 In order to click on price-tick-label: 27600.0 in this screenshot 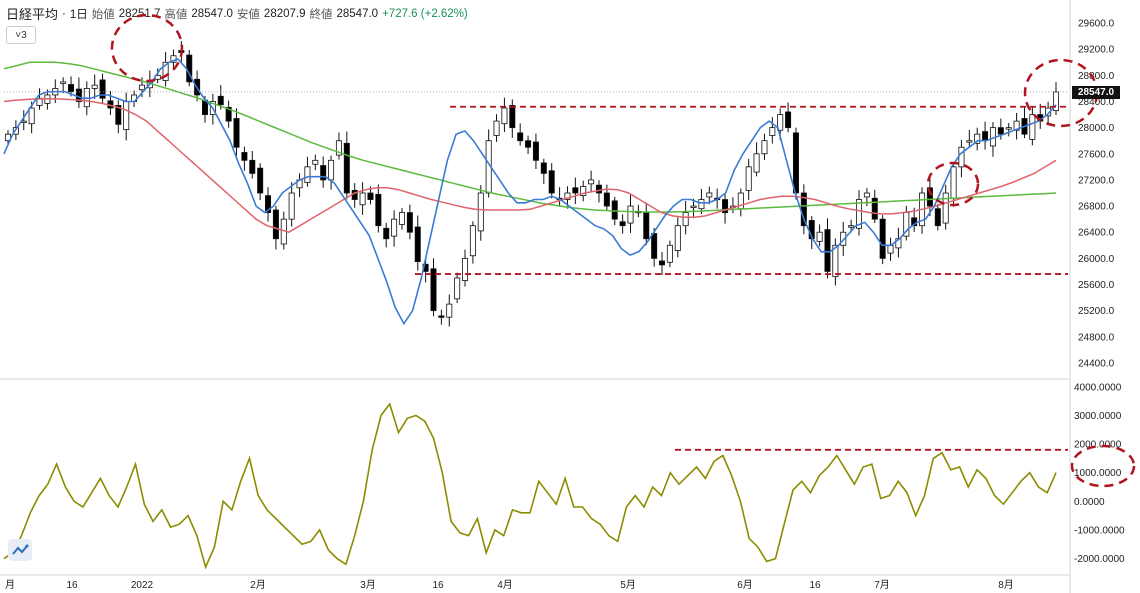, I will do `click(1096, 154)`.